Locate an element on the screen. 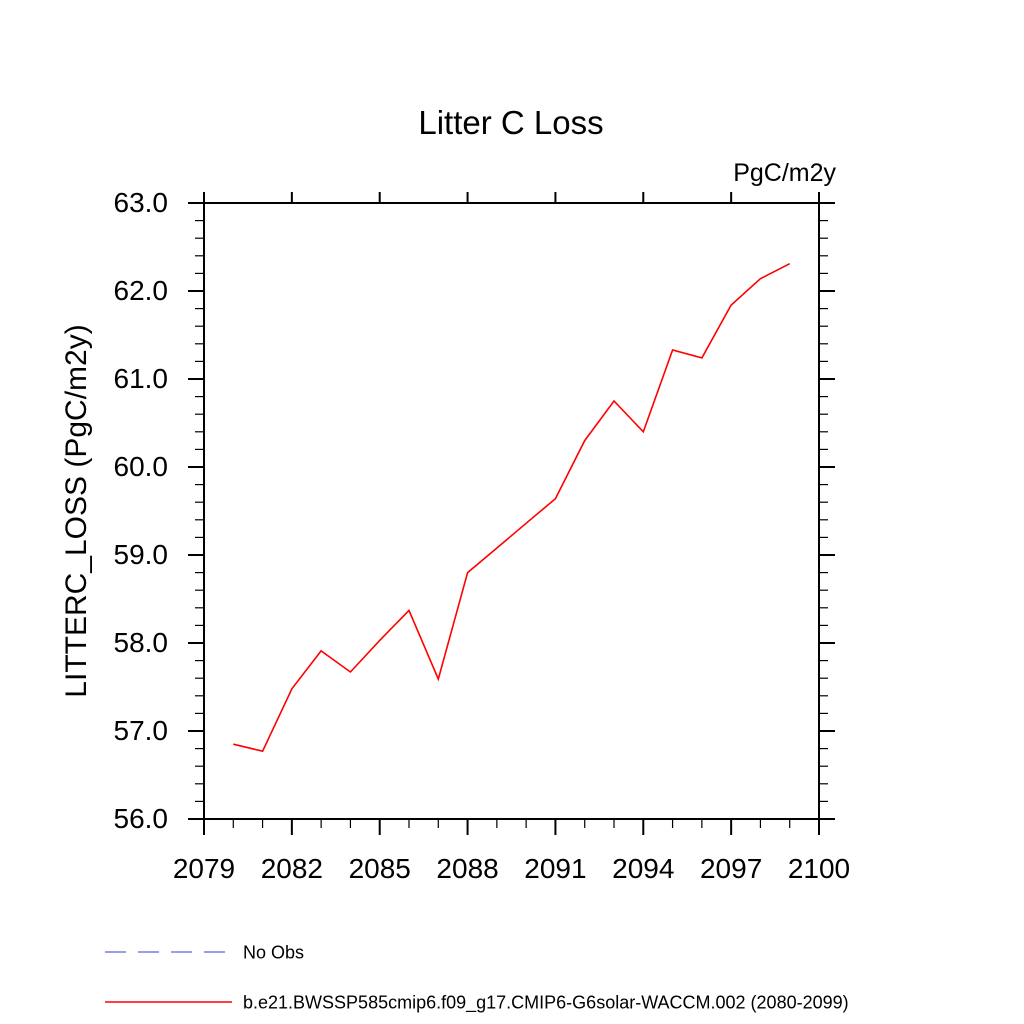  y-tick-label: 61.0 is located at coordinates (141, 378).